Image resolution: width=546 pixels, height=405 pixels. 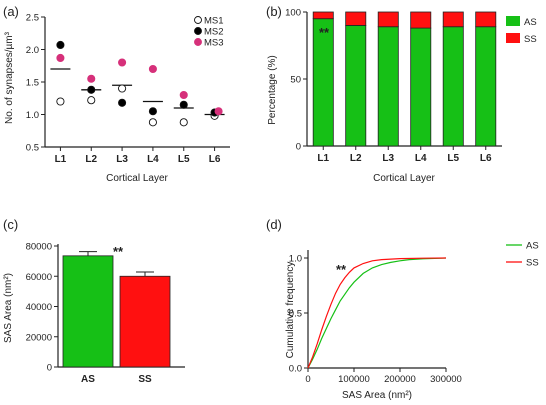 I want to click on panel-b-ylabel: Percentage (%), so click(x=272, y=89).